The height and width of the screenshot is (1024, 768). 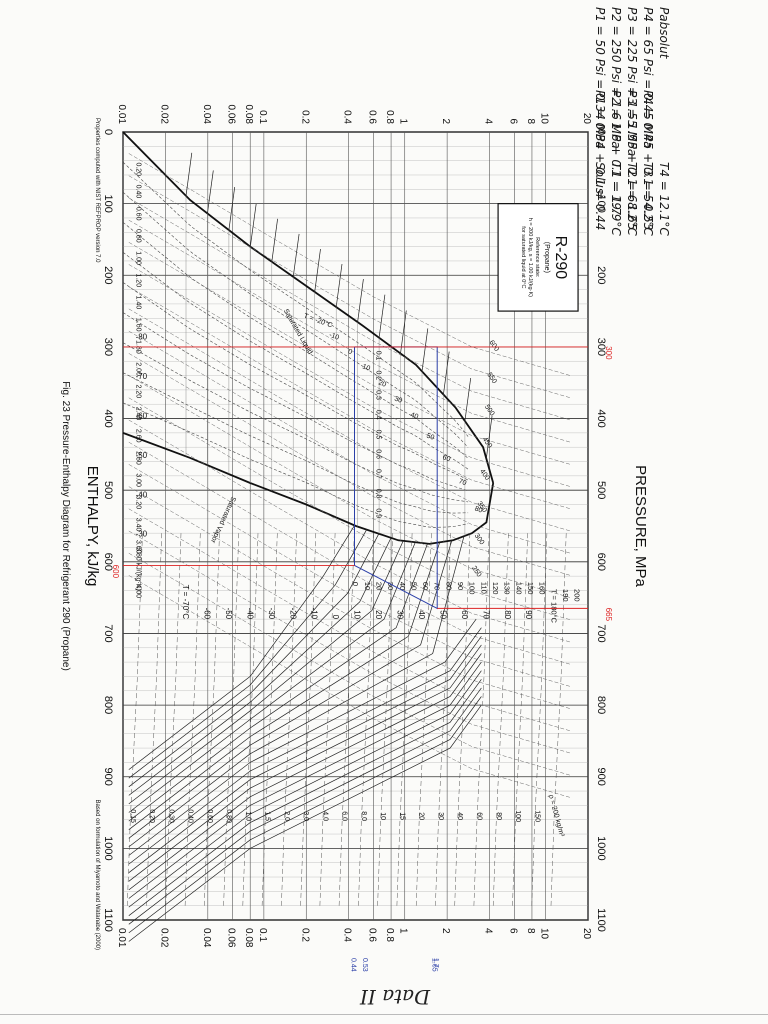 What do you see at coordinates (231, 938) in the screenshot?
I see `y-tick-label-right: 0.06` at bounding box center [231, 938].